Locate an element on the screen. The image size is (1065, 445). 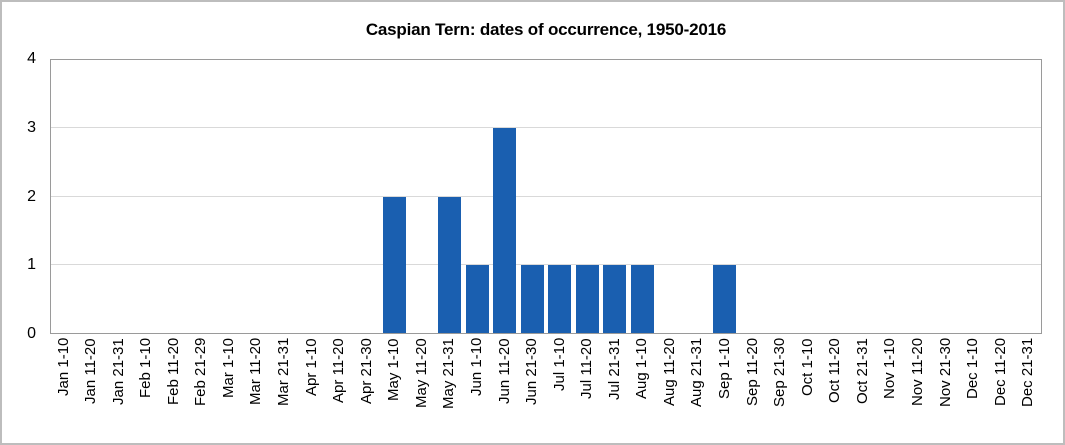
x-slot: Jun 1-10 is located at coordinates (477, 388).